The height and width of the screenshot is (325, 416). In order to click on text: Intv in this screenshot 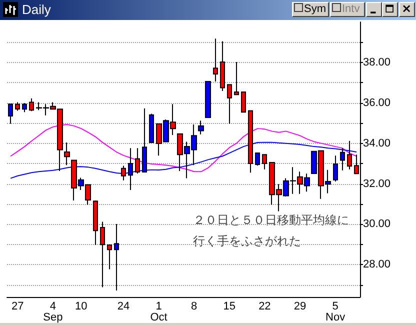, I will do `click(347, 9)`.